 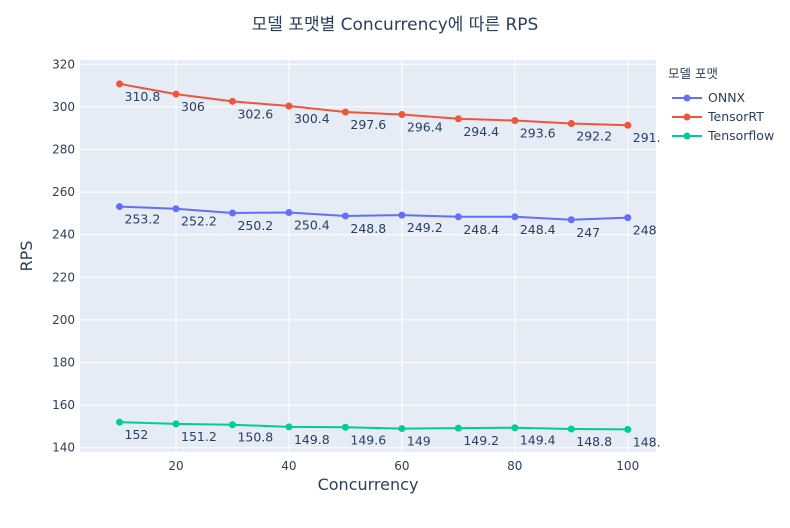 I want to click on legend-item-onnx: ONNX, so click(x=709, y=97).